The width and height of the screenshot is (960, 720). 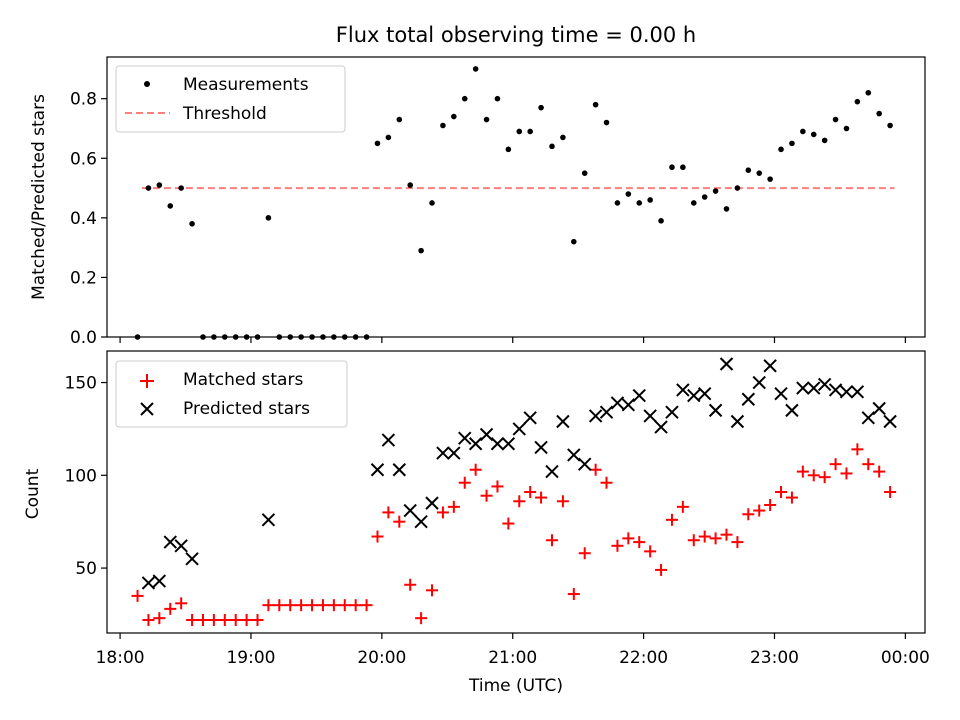 I want to click on count-legend: Matched stars Predicted stars, so click(x=231, y=394).